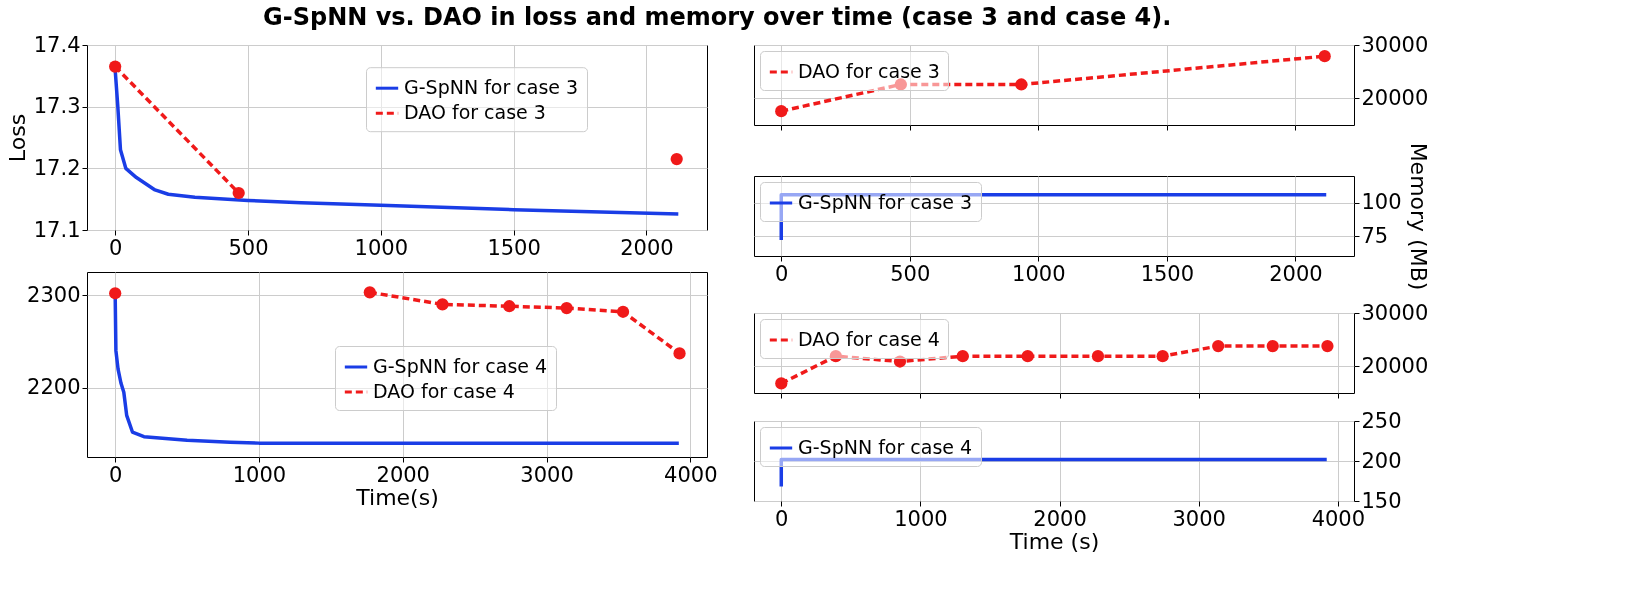 This screenshot has height=607, width=1635. What do you see at coordinates (691, 474) in the screenshot?
I see `x-tick-label: 4000` at bounding box center [691, 474].